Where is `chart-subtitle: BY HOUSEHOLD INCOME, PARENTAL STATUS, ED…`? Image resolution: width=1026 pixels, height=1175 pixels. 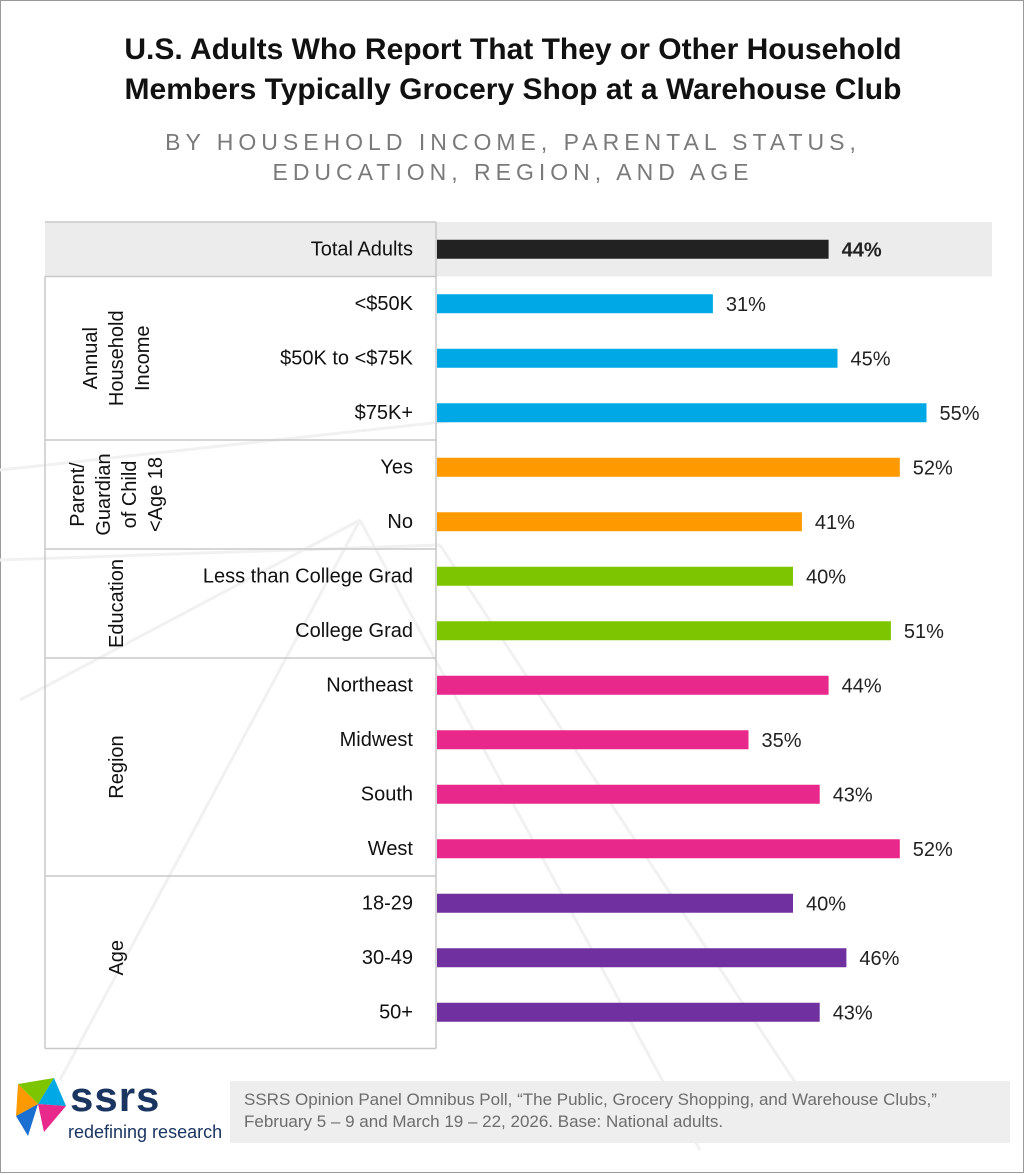
chart-subtitle: BY HOUSEHOLD INCOME, PARENTAL STATUS, ED… is located at coordinates (513, 157).